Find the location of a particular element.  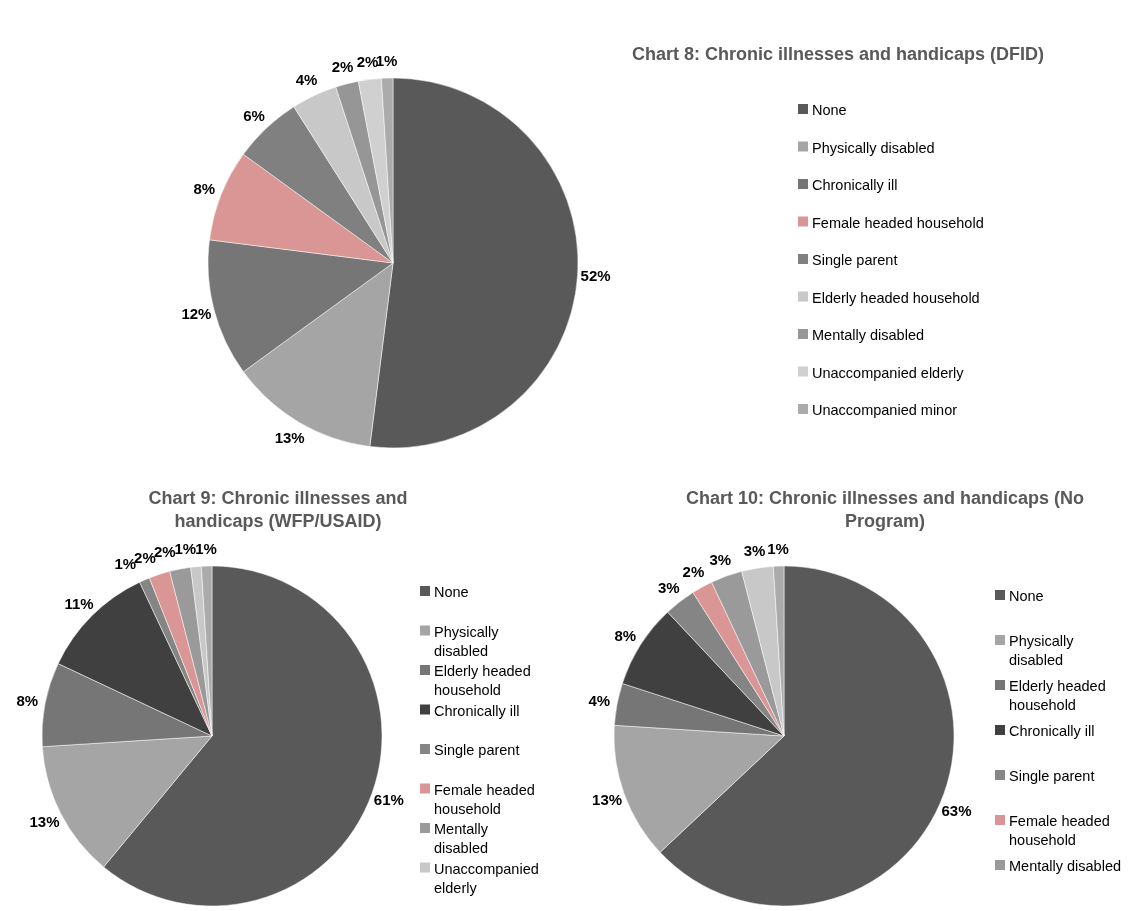

data-label: 12% is located at coordinates (196, 313).